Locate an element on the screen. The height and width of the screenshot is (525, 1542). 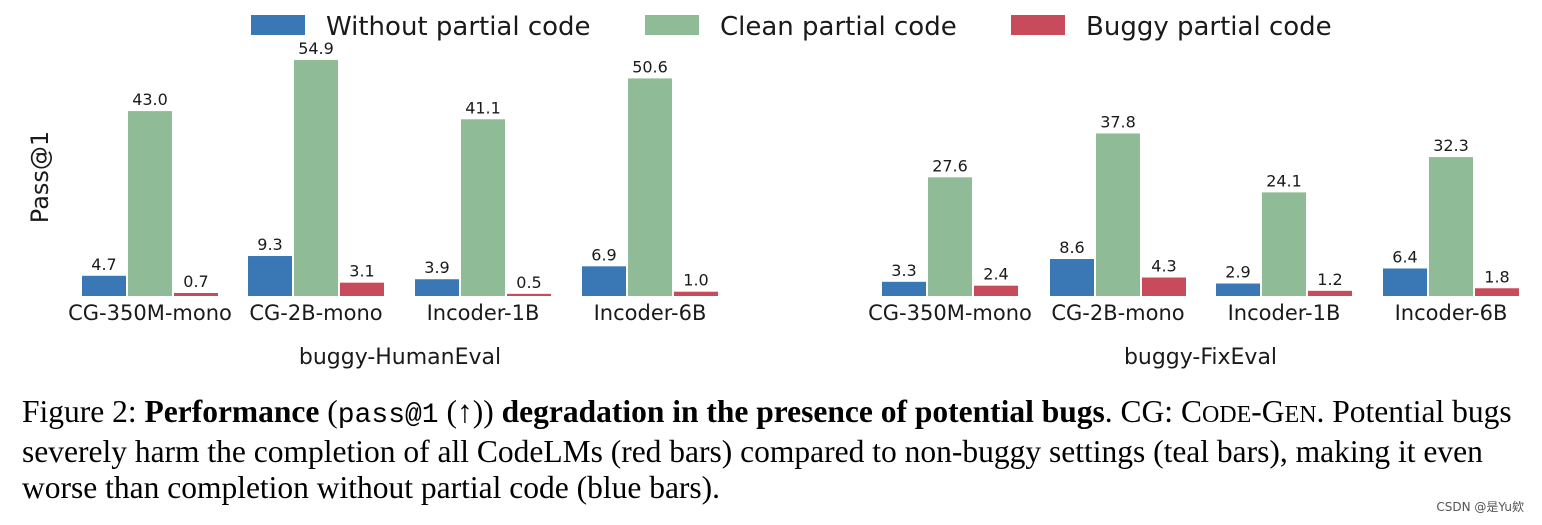
tick-label-1-2: Incoder-1B is located at coordinates (1284, 313).